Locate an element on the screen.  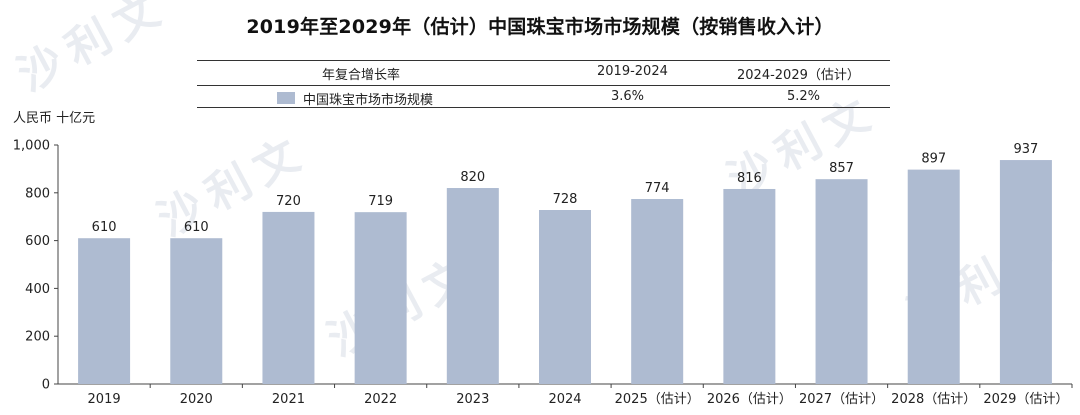
cagr-period-1: 2019-2024 is located at coordinates (632, 71).